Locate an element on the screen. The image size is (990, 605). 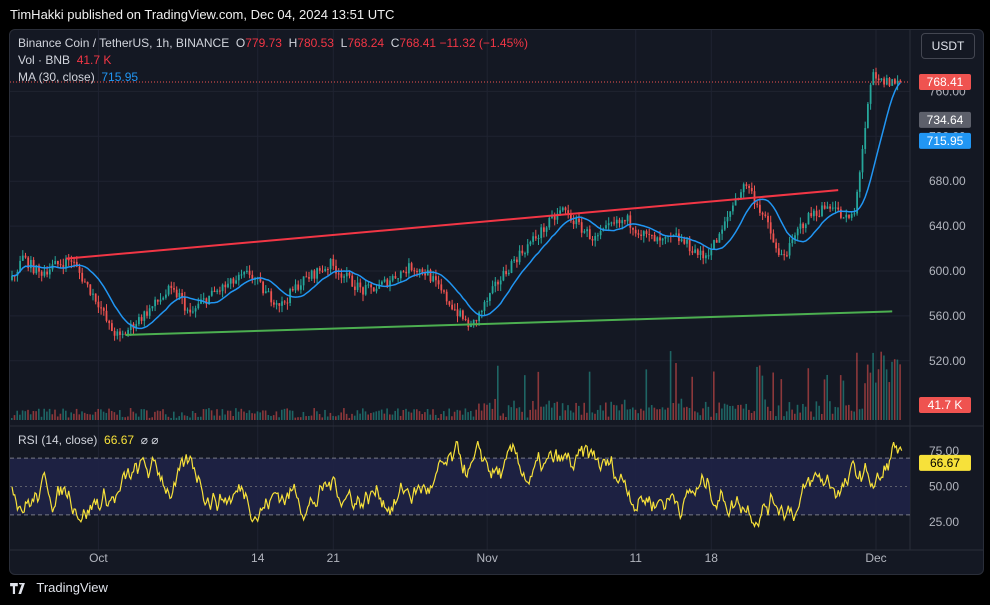
volume-value-badge is located at coordinates (945, 405).